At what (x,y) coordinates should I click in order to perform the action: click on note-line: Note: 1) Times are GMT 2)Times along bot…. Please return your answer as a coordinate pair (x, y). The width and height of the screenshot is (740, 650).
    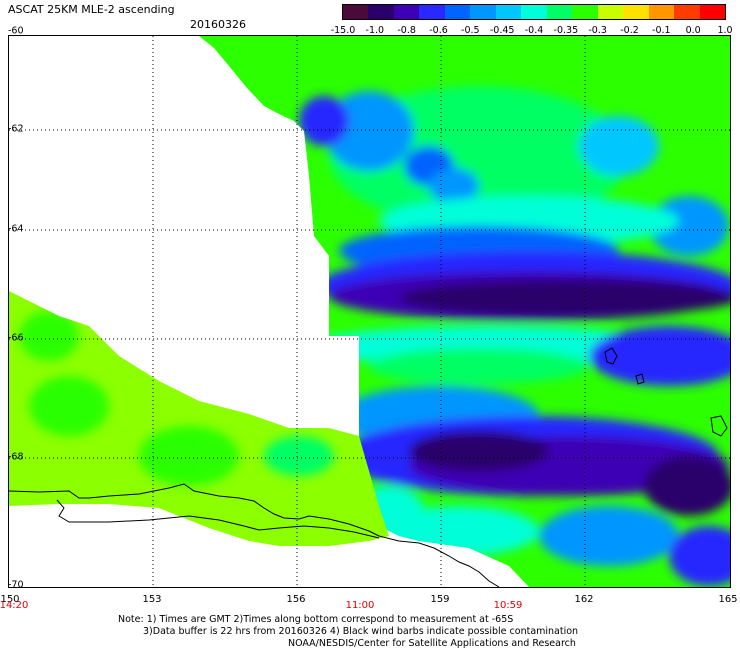
    Looking at the image, I should click on (316, 619).